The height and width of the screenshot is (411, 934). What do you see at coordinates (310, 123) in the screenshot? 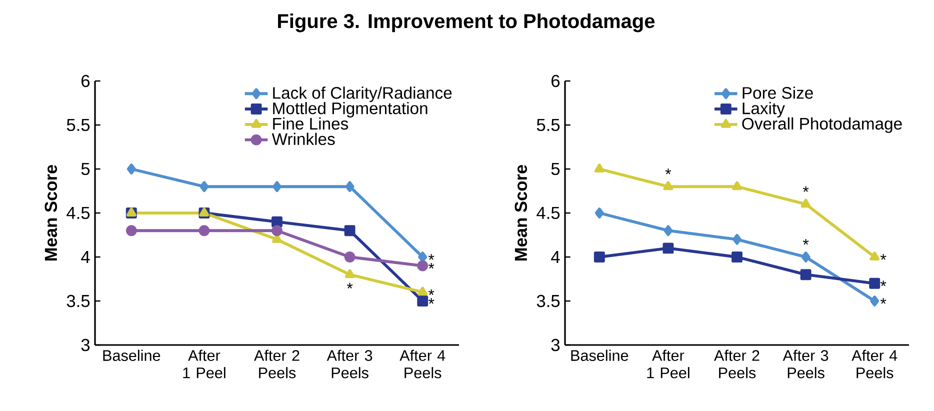
I see `legend-label: Fine Lines` at bounding box center [310, 123].